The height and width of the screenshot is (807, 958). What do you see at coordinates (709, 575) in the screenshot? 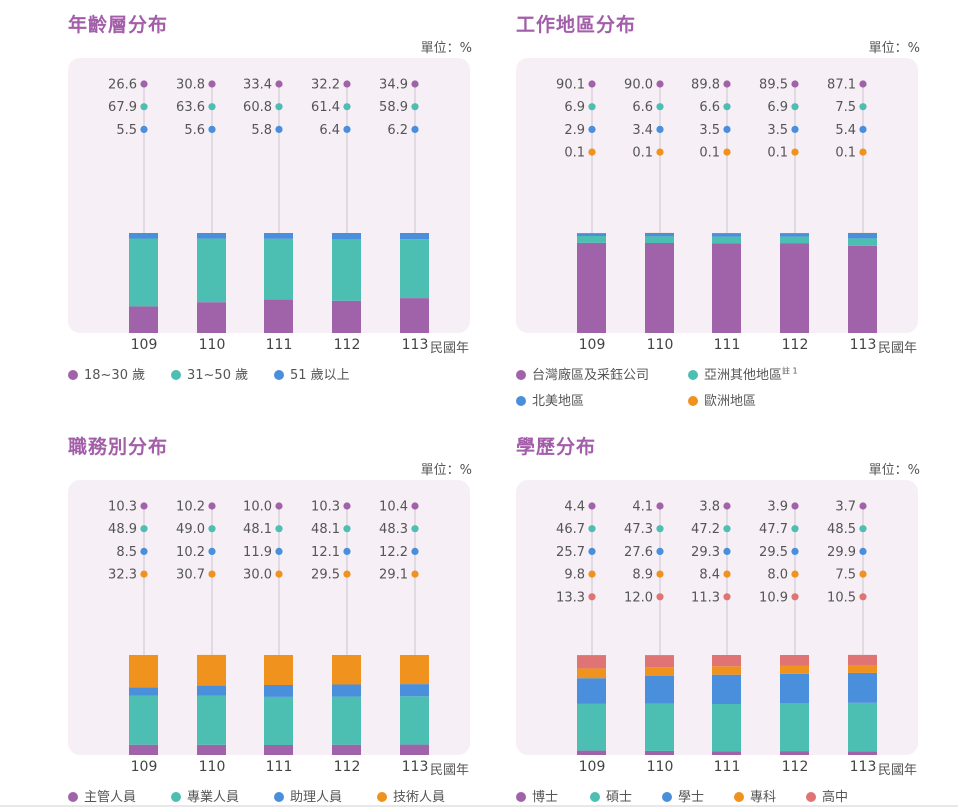
I see `value-label: 8.4` at bounding box center [709, 575].